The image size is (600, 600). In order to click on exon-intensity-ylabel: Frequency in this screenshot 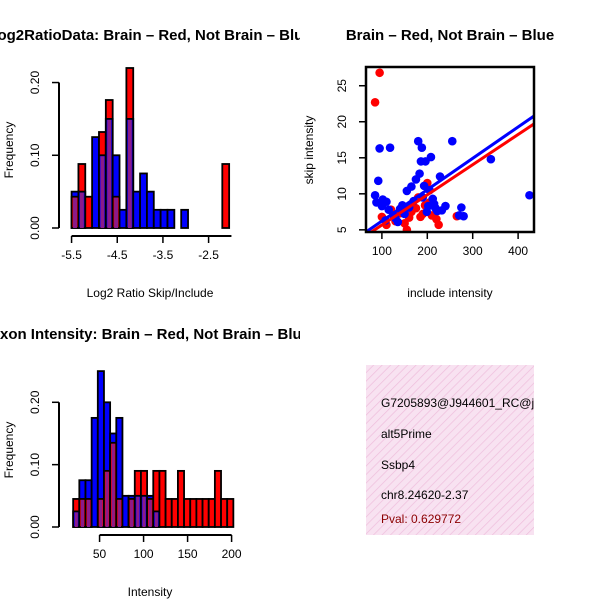, I will do `click(9, 450)`.